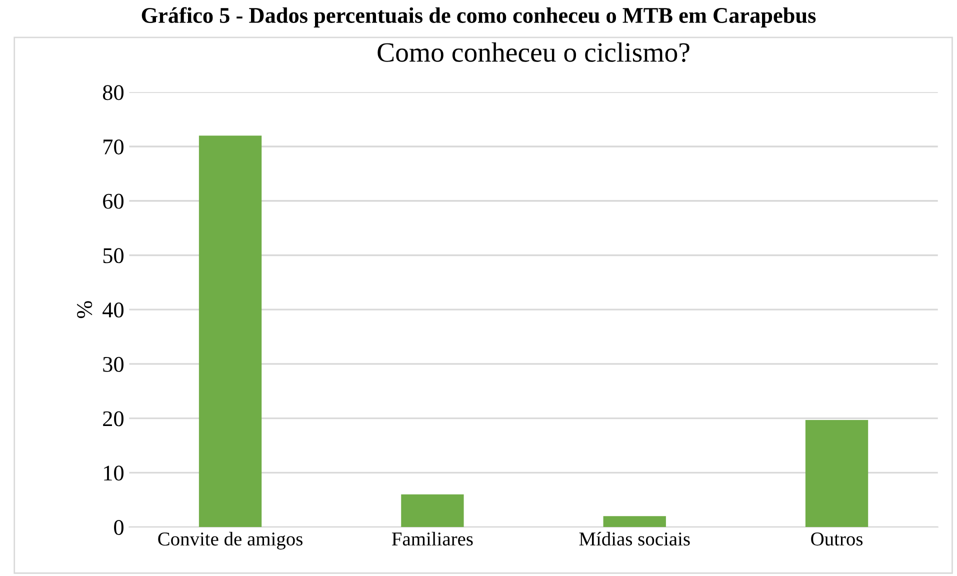 The height and width of the screenshot is (576, 957). What do you see at coordinates (113, 201) in the screenshot?
I see `y-tick-label: 60` at bounding box center [113, 201].